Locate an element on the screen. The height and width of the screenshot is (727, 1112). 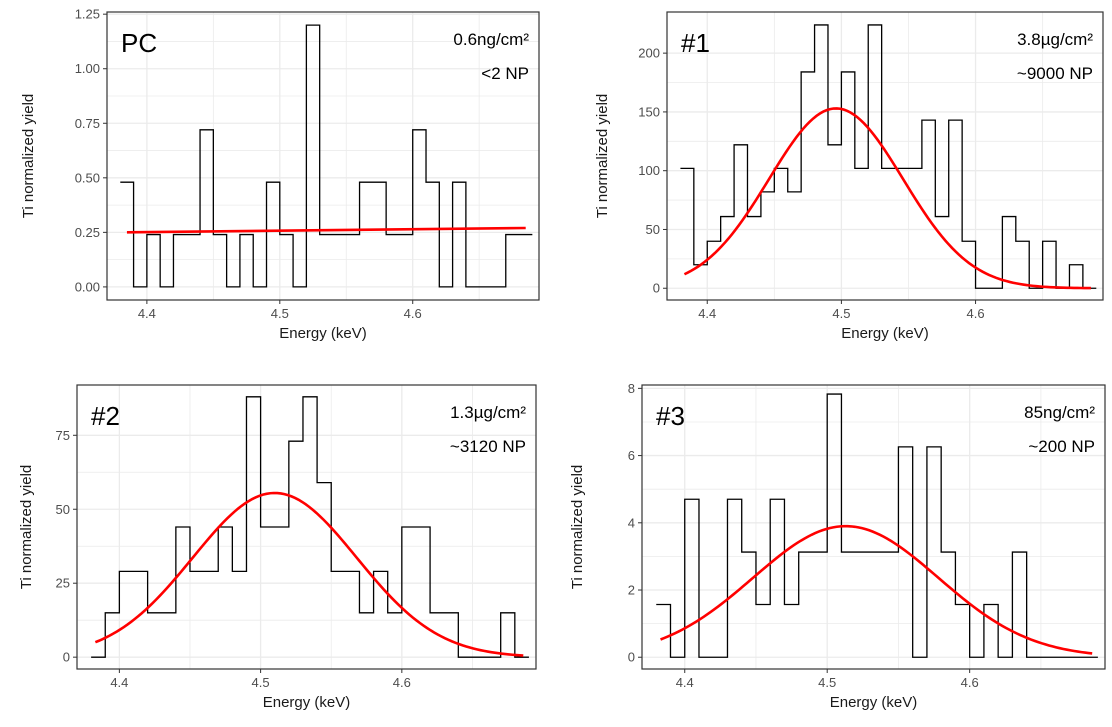
y-tick-label: 0.00 is located at coordinates (87, 286).